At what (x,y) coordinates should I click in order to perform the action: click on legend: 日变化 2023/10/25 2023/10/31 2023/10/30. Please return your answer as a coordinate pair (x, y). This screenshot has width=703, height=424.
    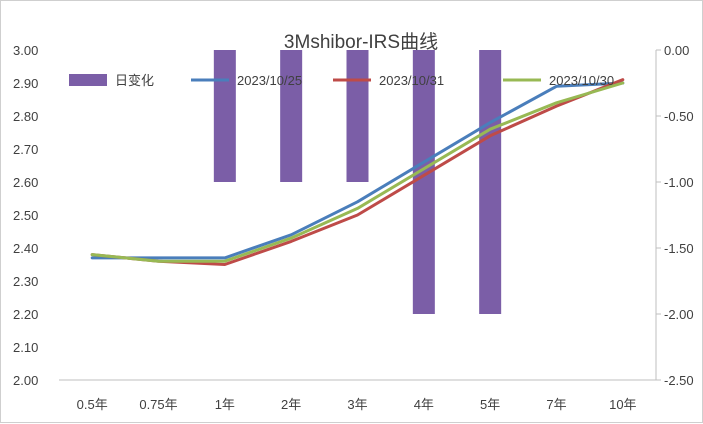
    Looking at the image, I should click on (341, 80).